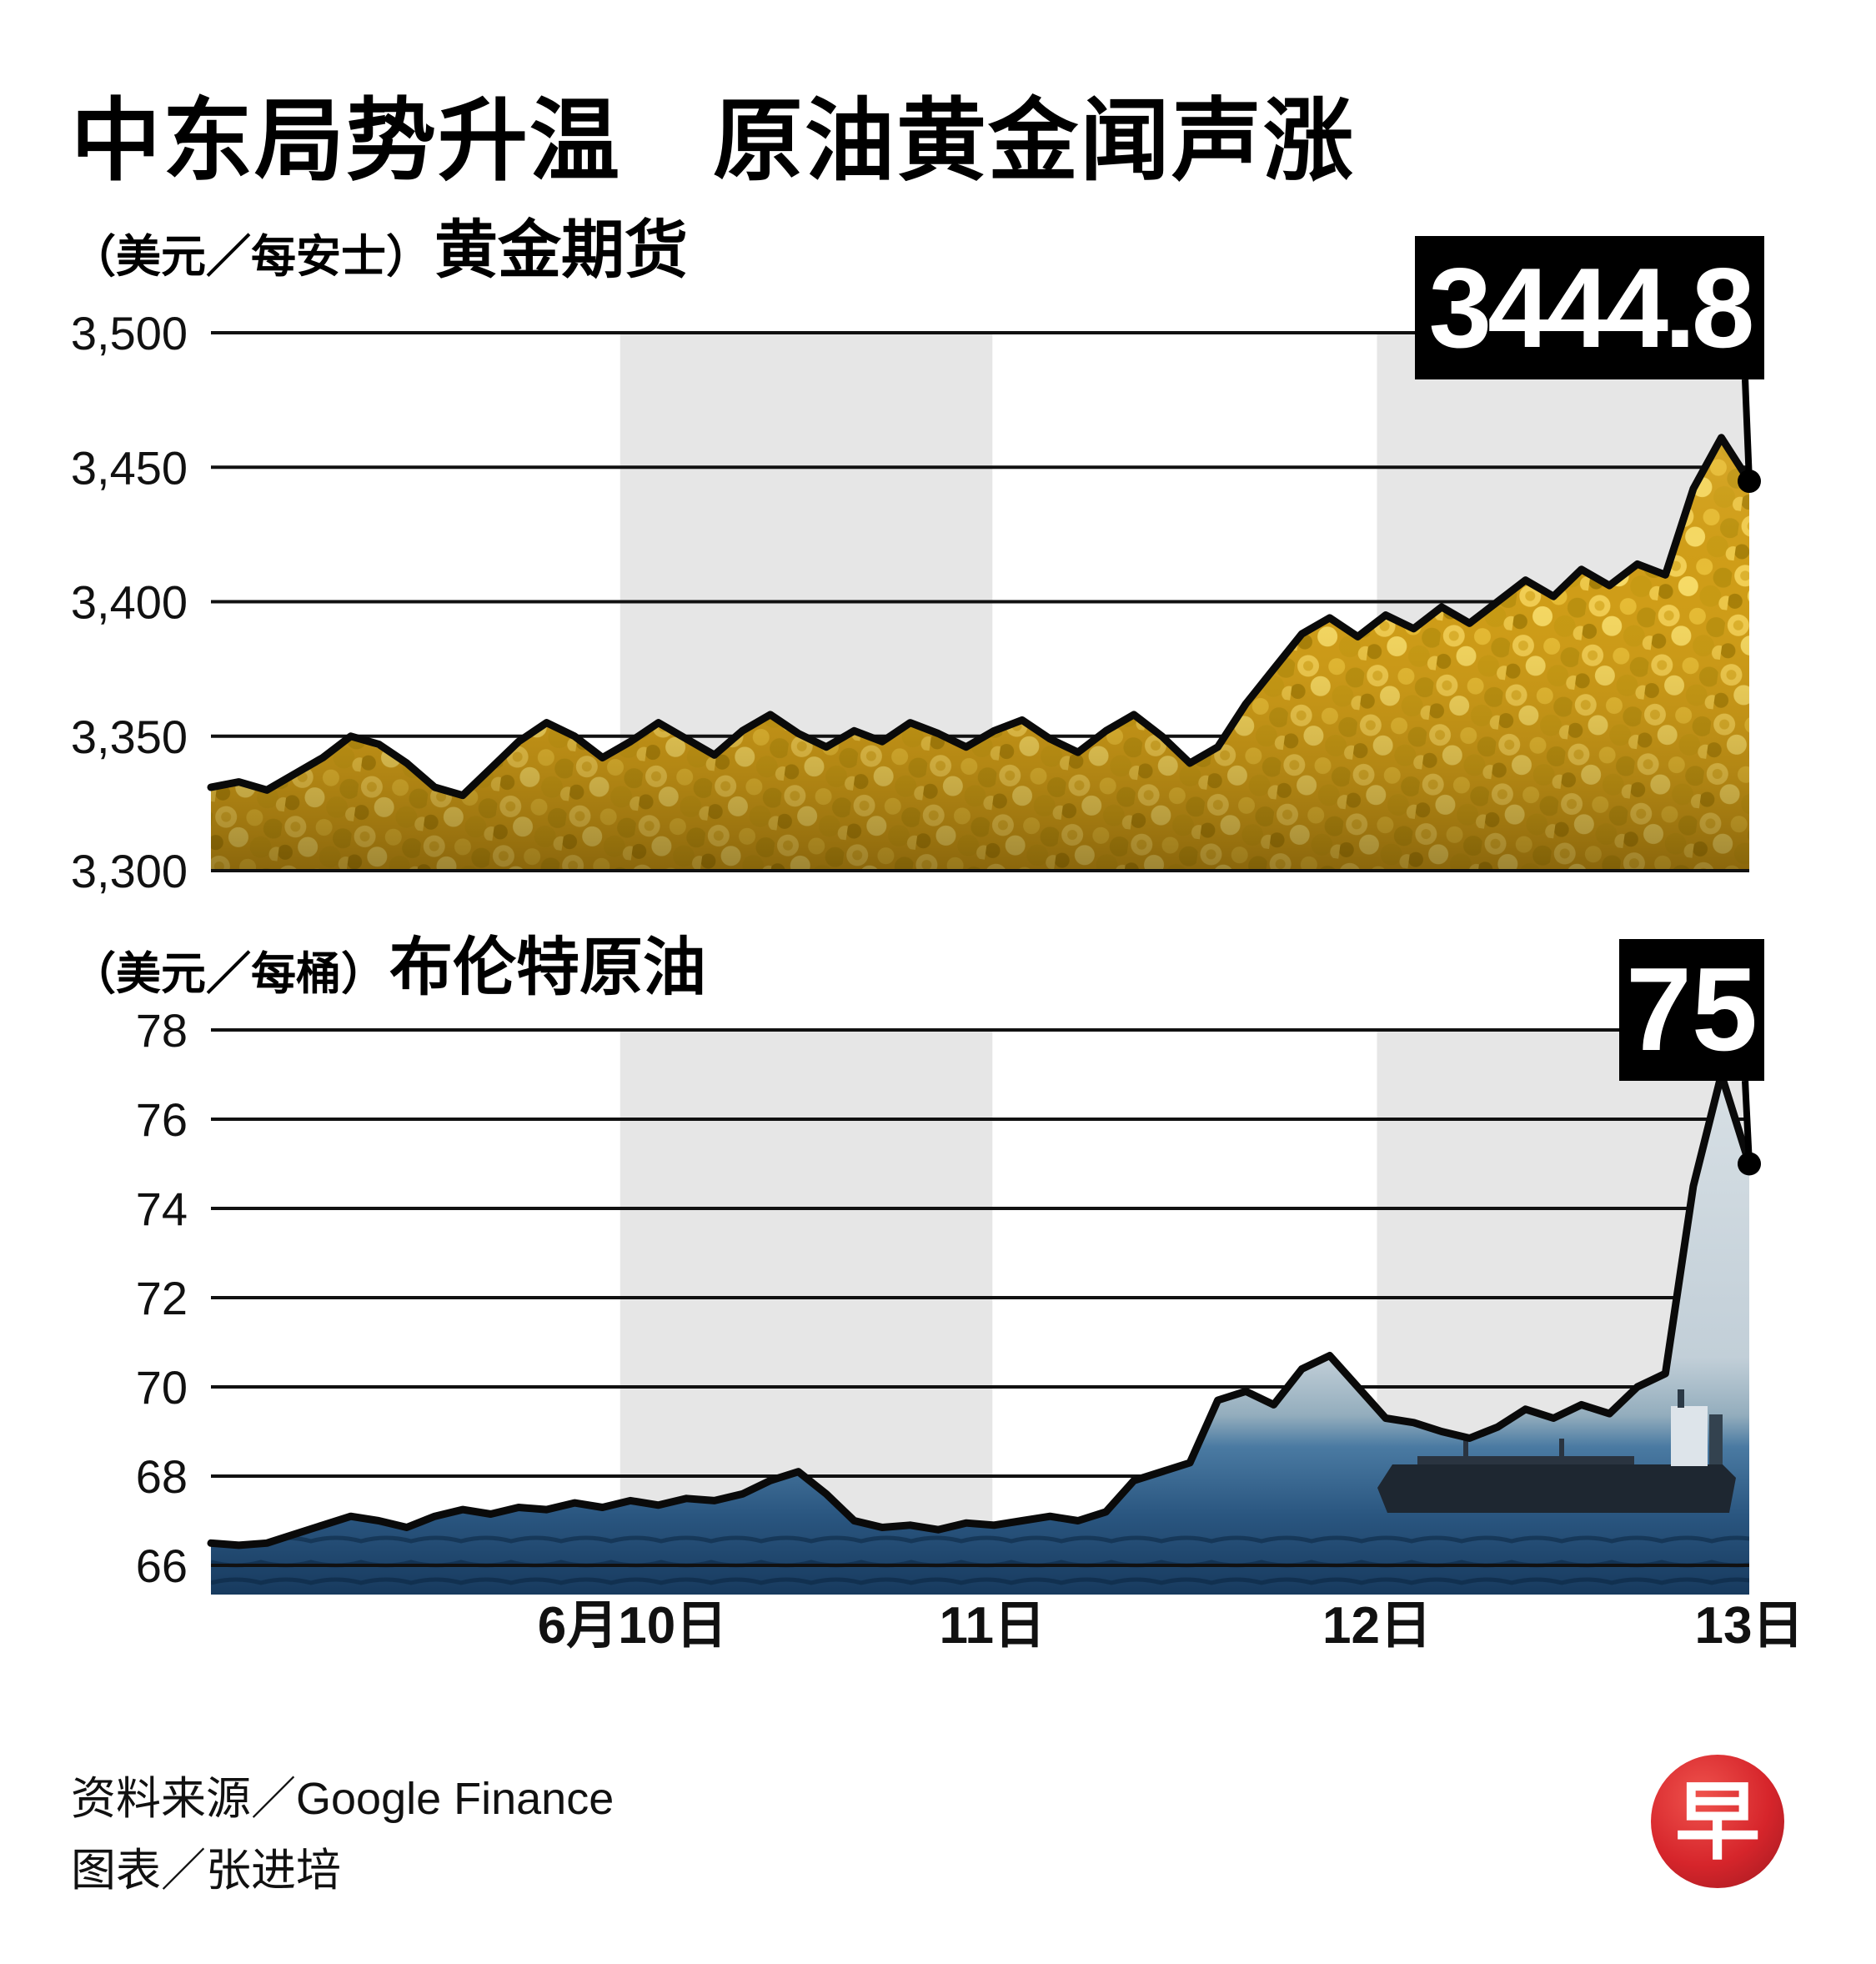 This screenshot has width=1876, height=1964. What do you see at coordinates (632, 1624) in the screenshot?
I see `x-tick-label: 6月10日` at bounding box center [632, 1624].